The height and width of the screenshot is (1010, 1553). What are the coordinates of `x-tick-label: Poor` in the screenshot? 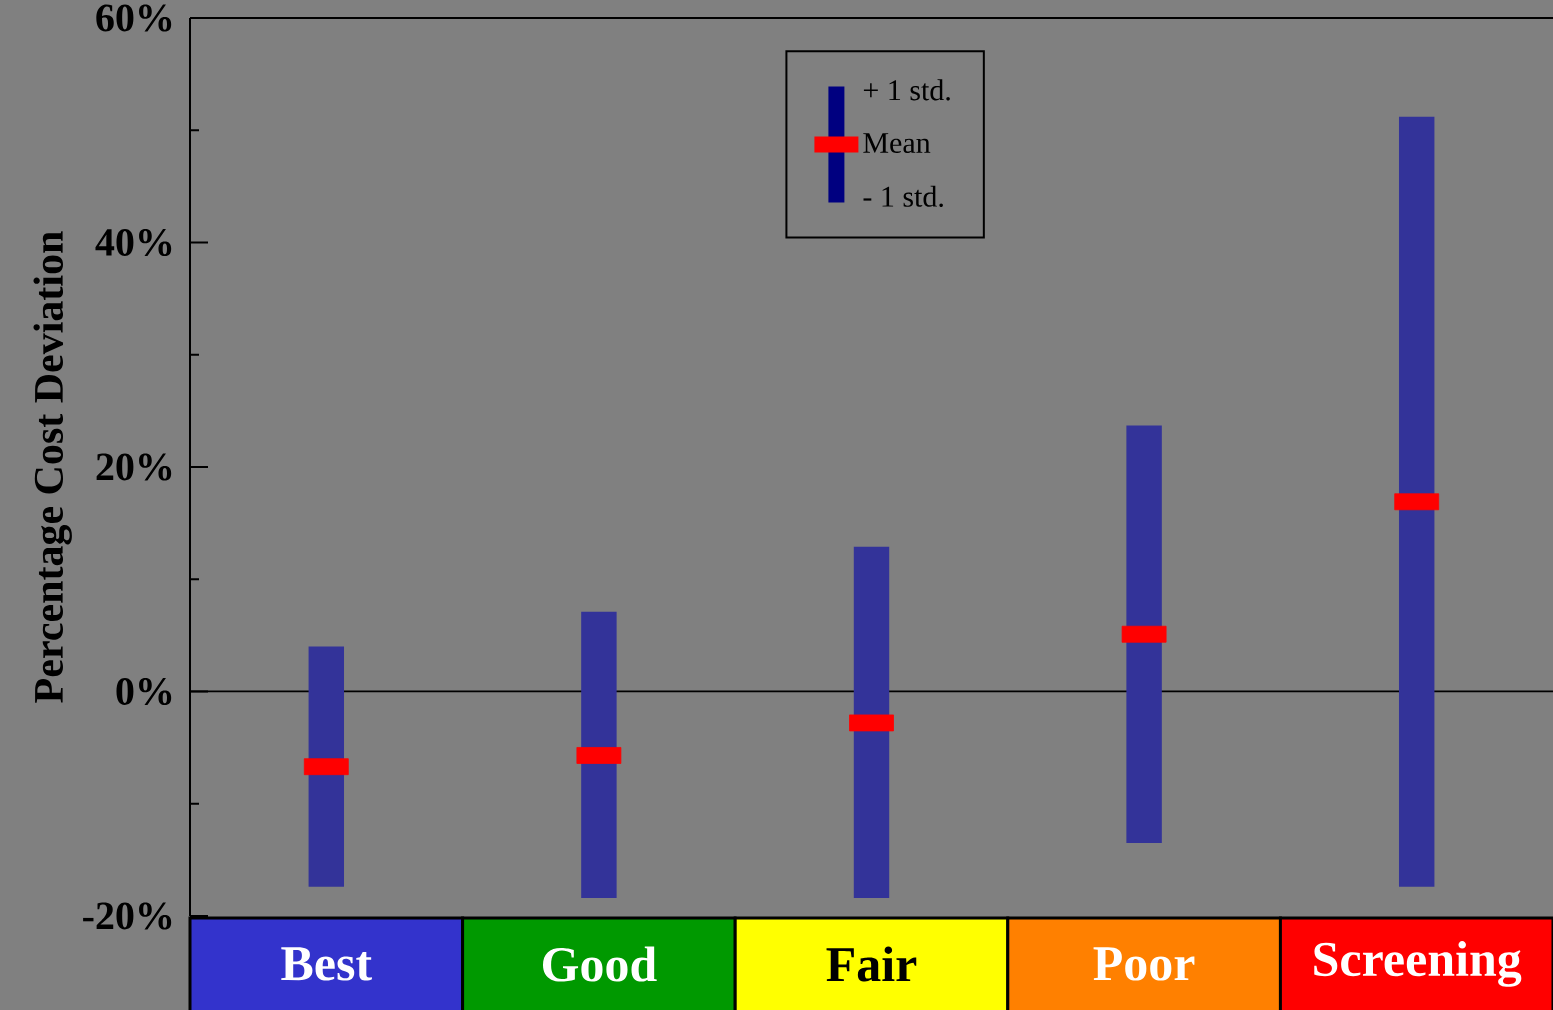 It's located at (1144, 964).